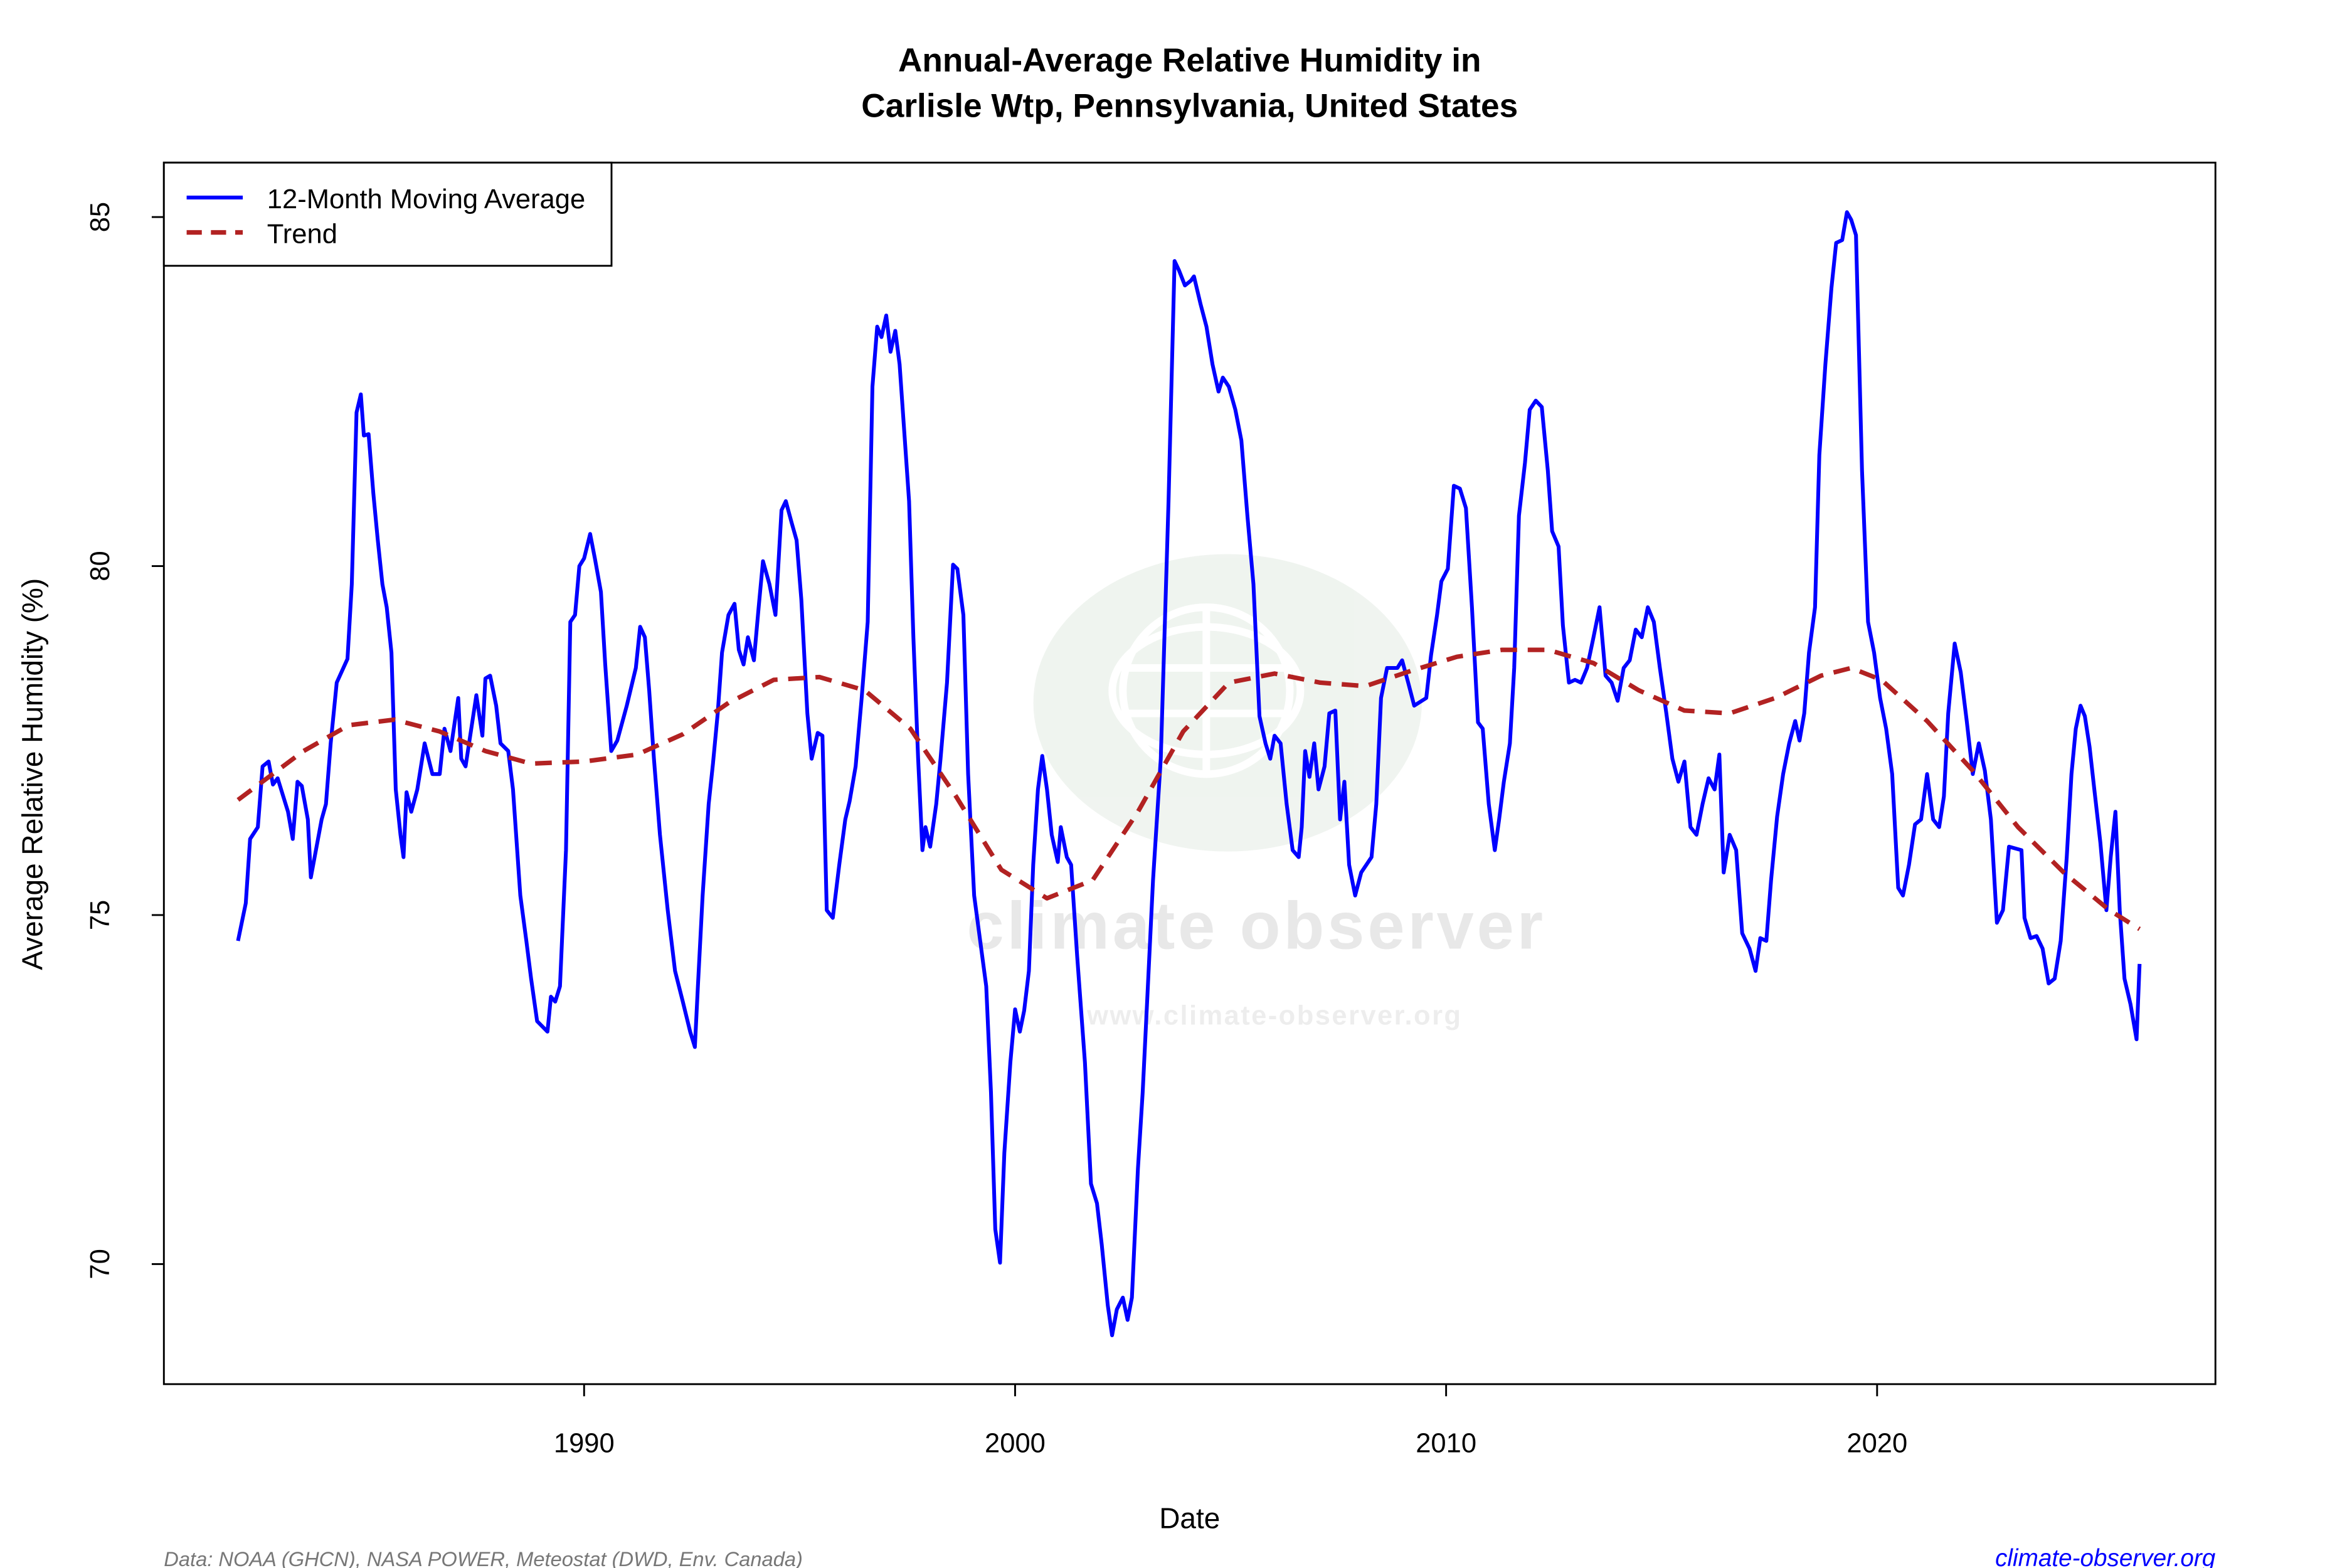  What do you see at coordinates (100, 1264) in the screenshot?
I see `y-tick-label: 70` at bounding box center [100, 1264].